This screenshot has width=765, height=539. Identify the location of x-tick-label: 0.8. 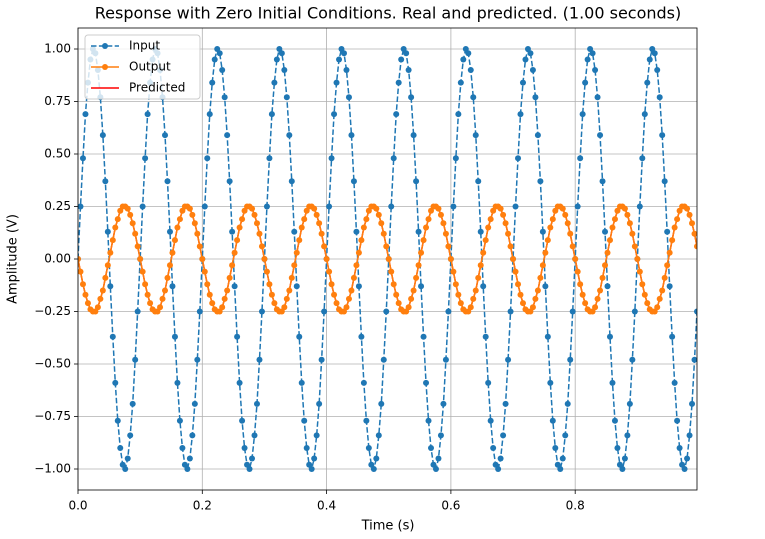
(575, 506).